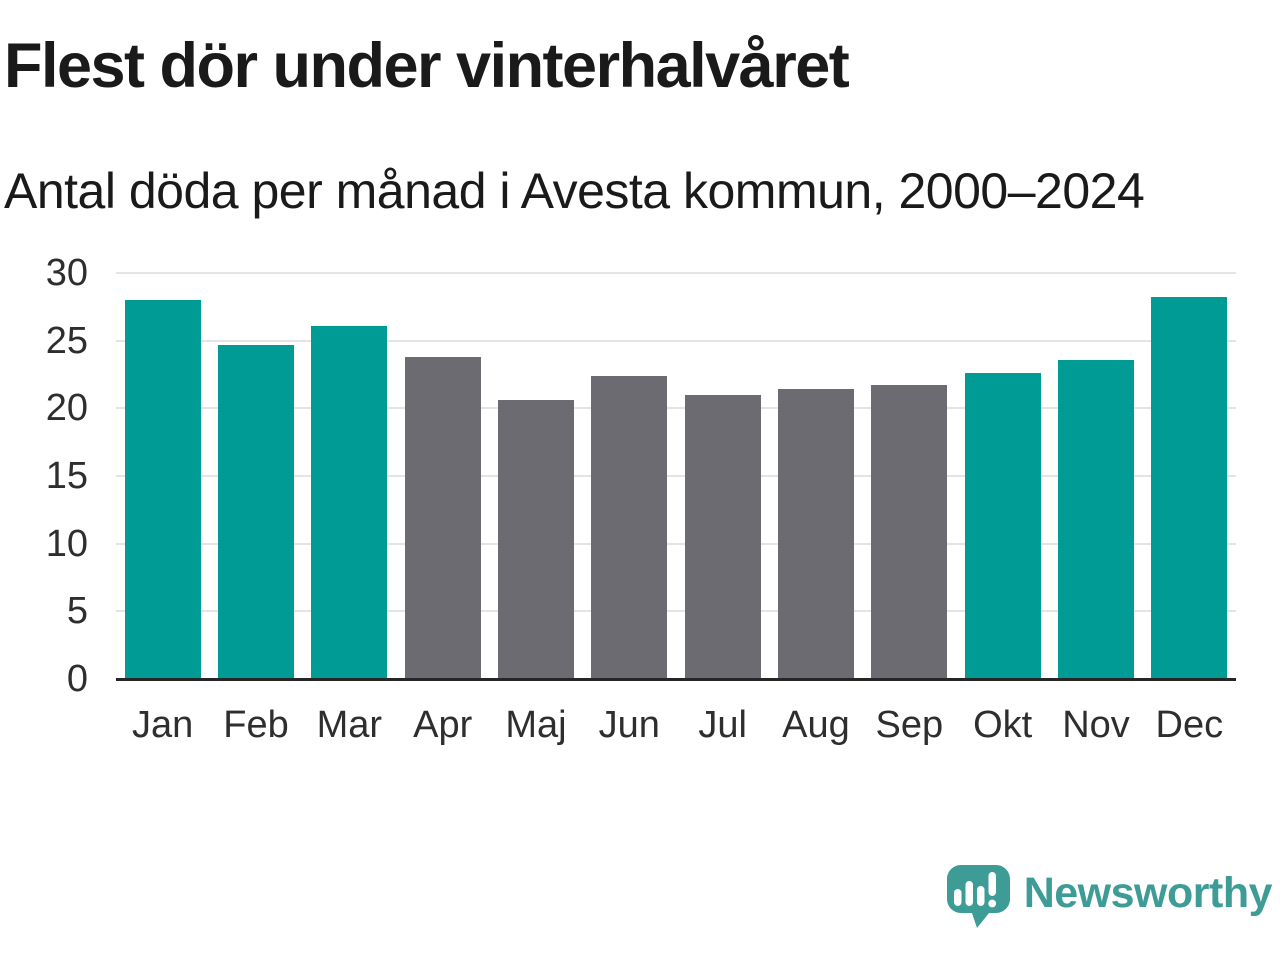  I want to click on x-axis: Jan Feb Mar Apr Maj Jun Jul Aug Sep Okt Nov Dec, so click(676, 725).